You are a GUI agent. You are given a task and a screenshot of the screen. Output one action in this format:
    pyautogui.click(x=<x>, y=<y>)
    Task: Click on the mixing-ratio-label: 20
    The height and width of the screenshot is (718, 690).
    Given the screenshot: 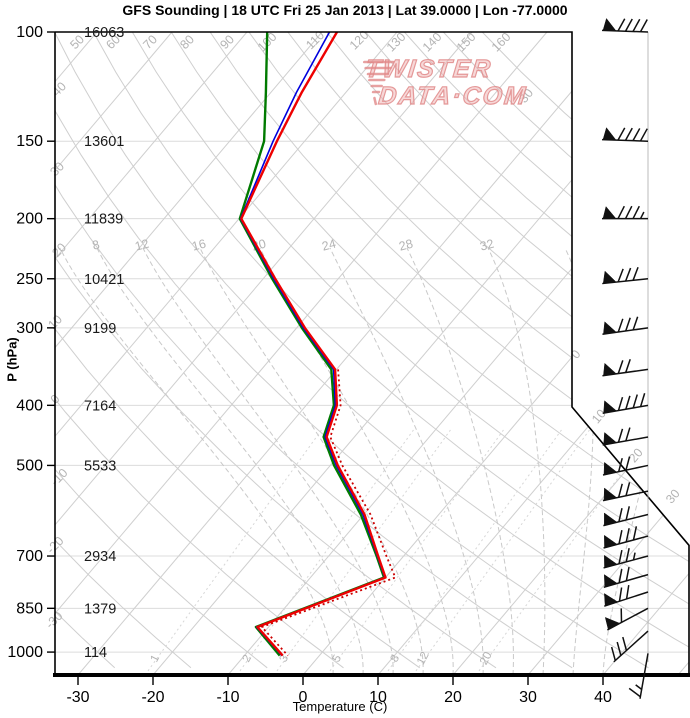 What is the action you would take?
    pyautogui.click(x=486, y=658)
    